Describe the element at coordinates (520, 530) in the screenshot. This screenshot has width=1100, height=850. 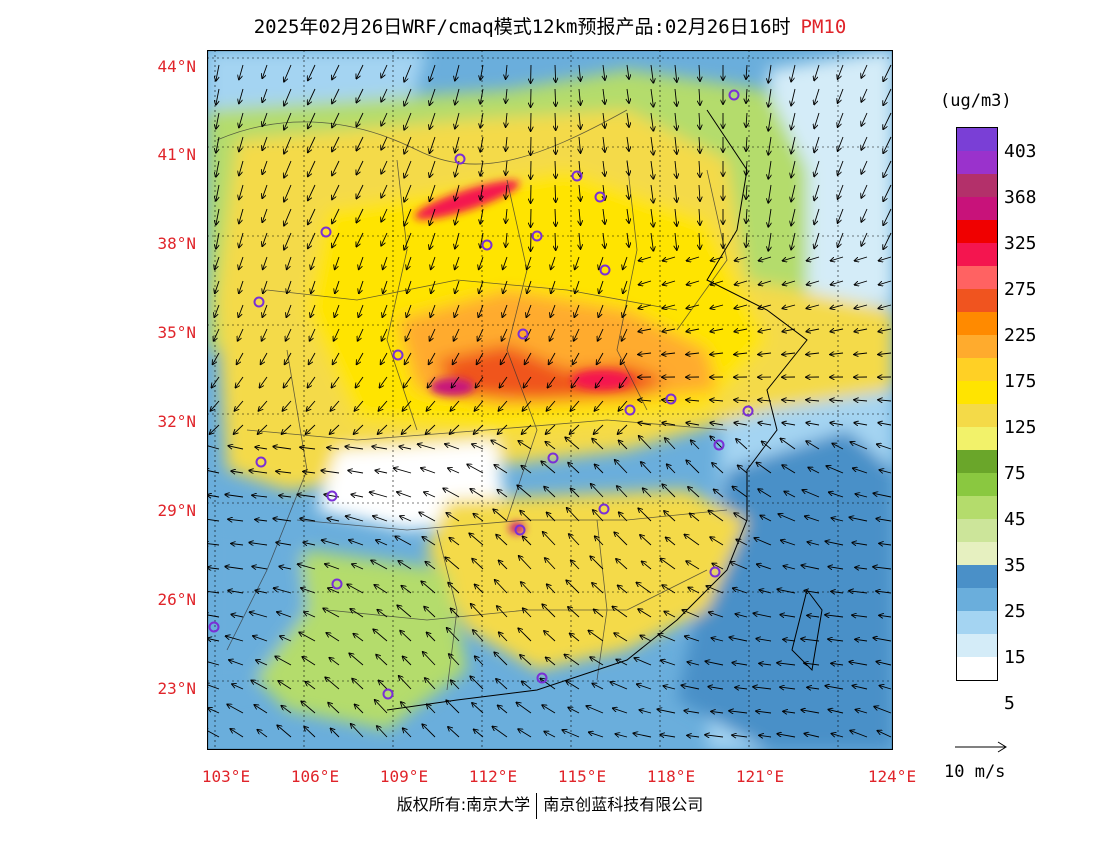
I see `city-marker` at that location.